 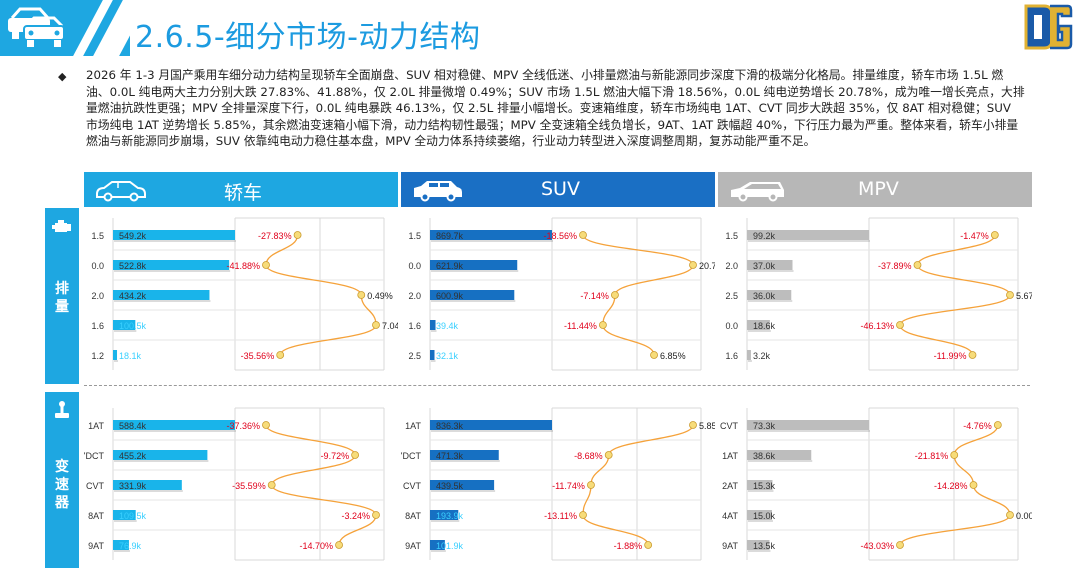 What do you see at coordinates (450, 456) in the screenshot?
I see `volume-label: 471.3k` at bounding box center [450, 456].